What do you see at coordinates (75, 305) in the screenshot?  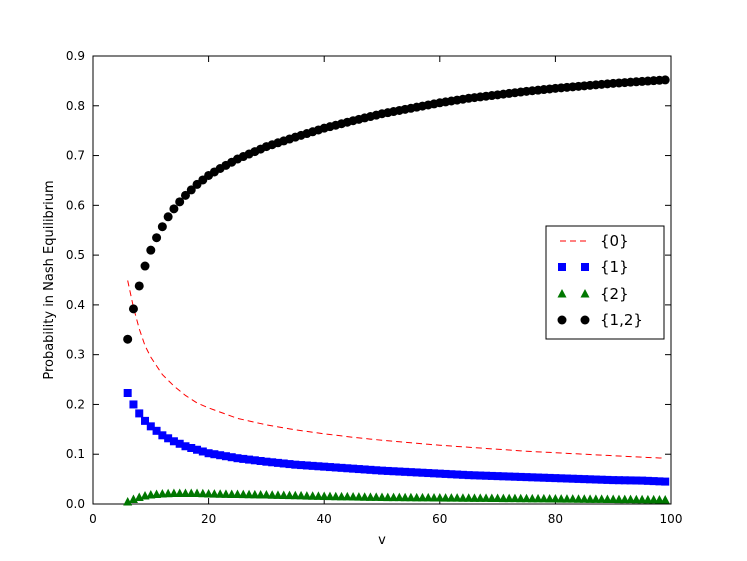 I see `y-tick-label: 0.4` at bounding box center [75, 305].